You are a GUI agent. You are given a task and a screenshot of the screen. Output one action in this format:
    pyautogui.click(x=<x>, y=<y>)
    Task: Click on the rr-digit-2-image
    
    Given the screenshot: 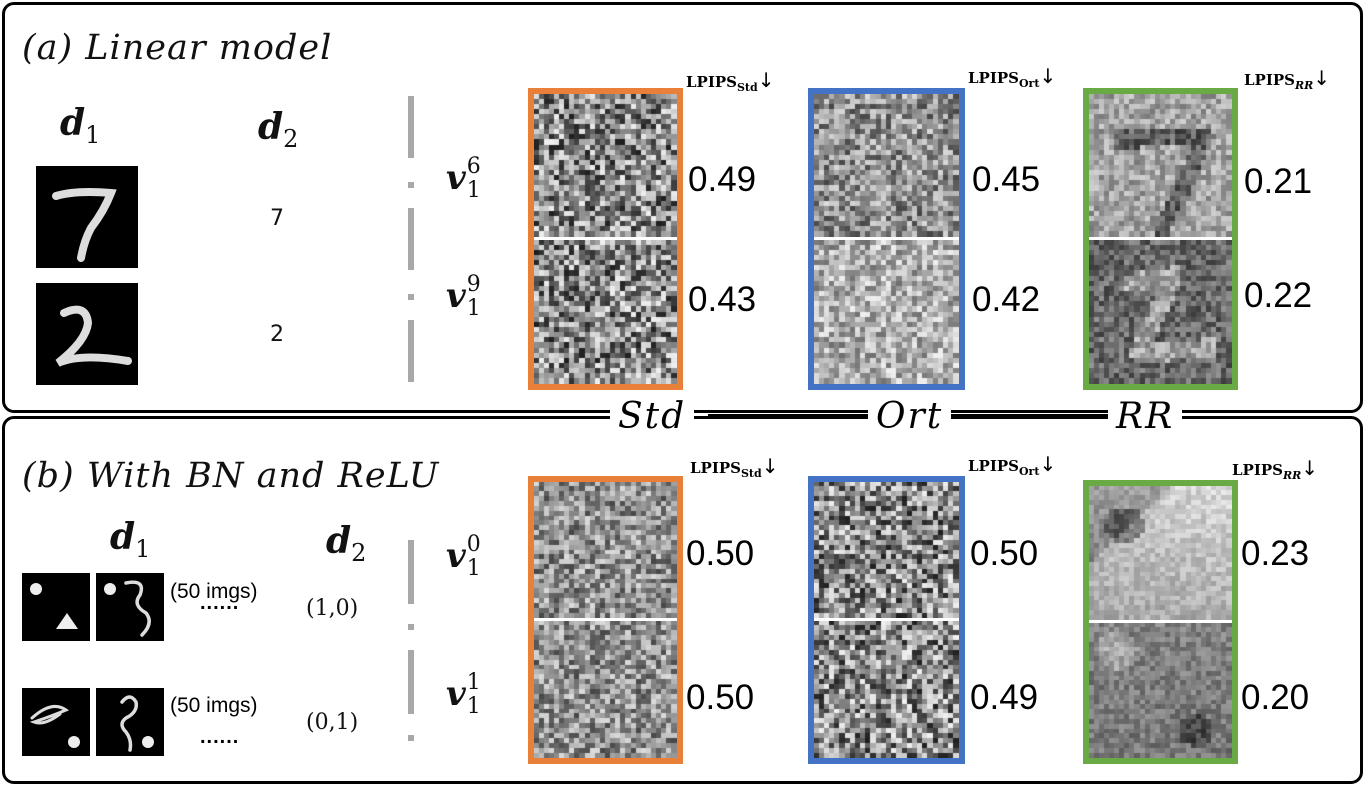 What is the action you would take?
    pyautogui.click(x=1160, y=312)
    